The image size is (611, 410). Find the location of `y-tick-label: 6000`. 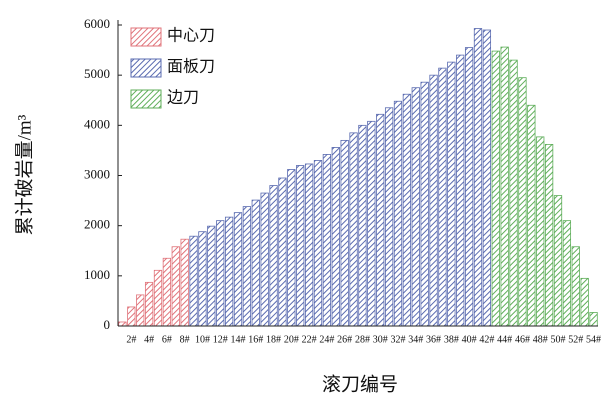

y-tick-label: 6000 is located at coordinates (97, 23).